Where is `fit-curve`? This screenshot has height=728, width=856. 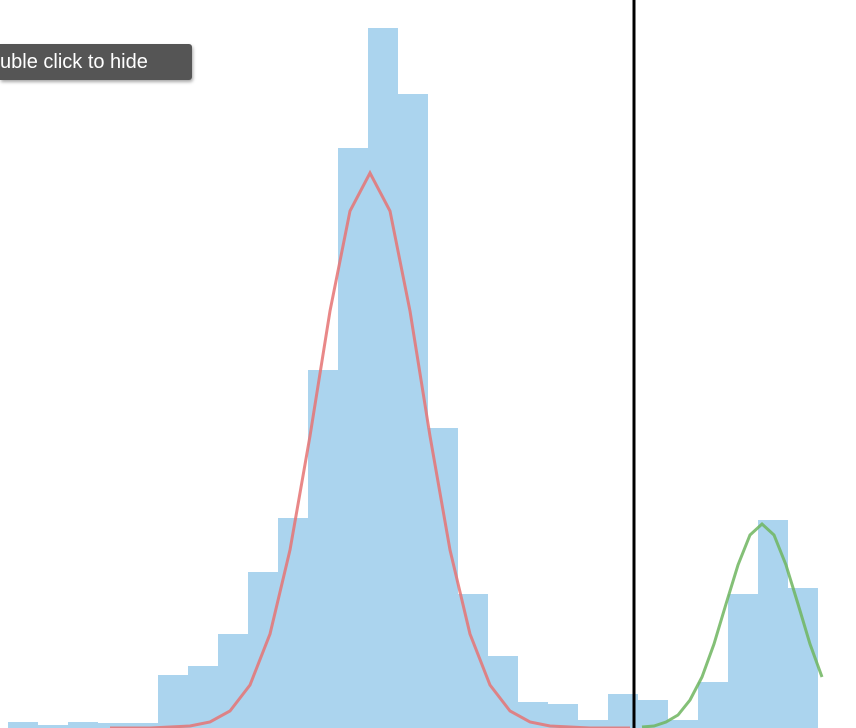 fit-curve is located at coordinates (732, 624).